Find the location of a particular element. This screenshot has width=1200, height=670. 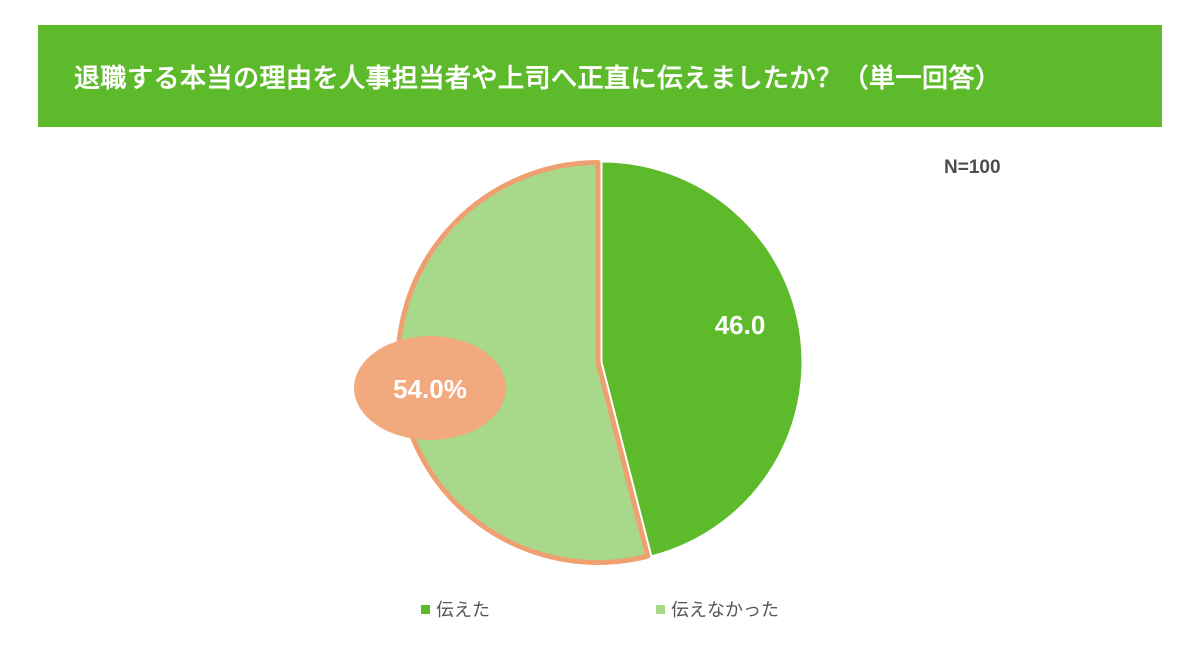

data-label-not-told: 54.0% is located at coordinates (430, 389).